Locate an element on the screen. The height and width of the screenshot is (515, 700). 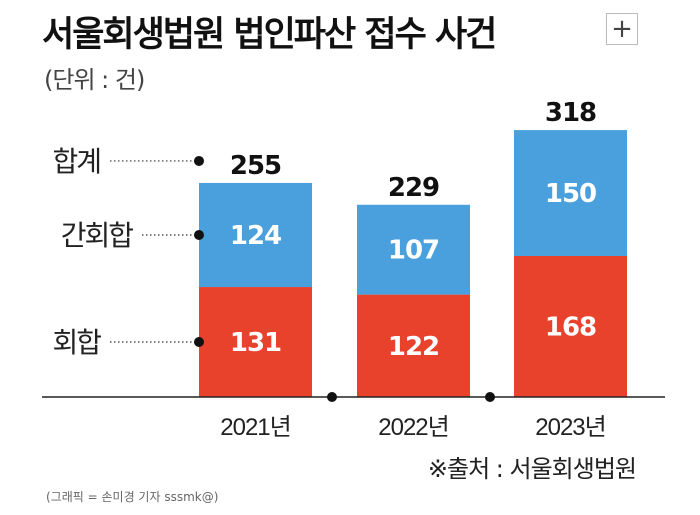
legend-hoehap-label: 회합 is located at coordinates (76, 342).